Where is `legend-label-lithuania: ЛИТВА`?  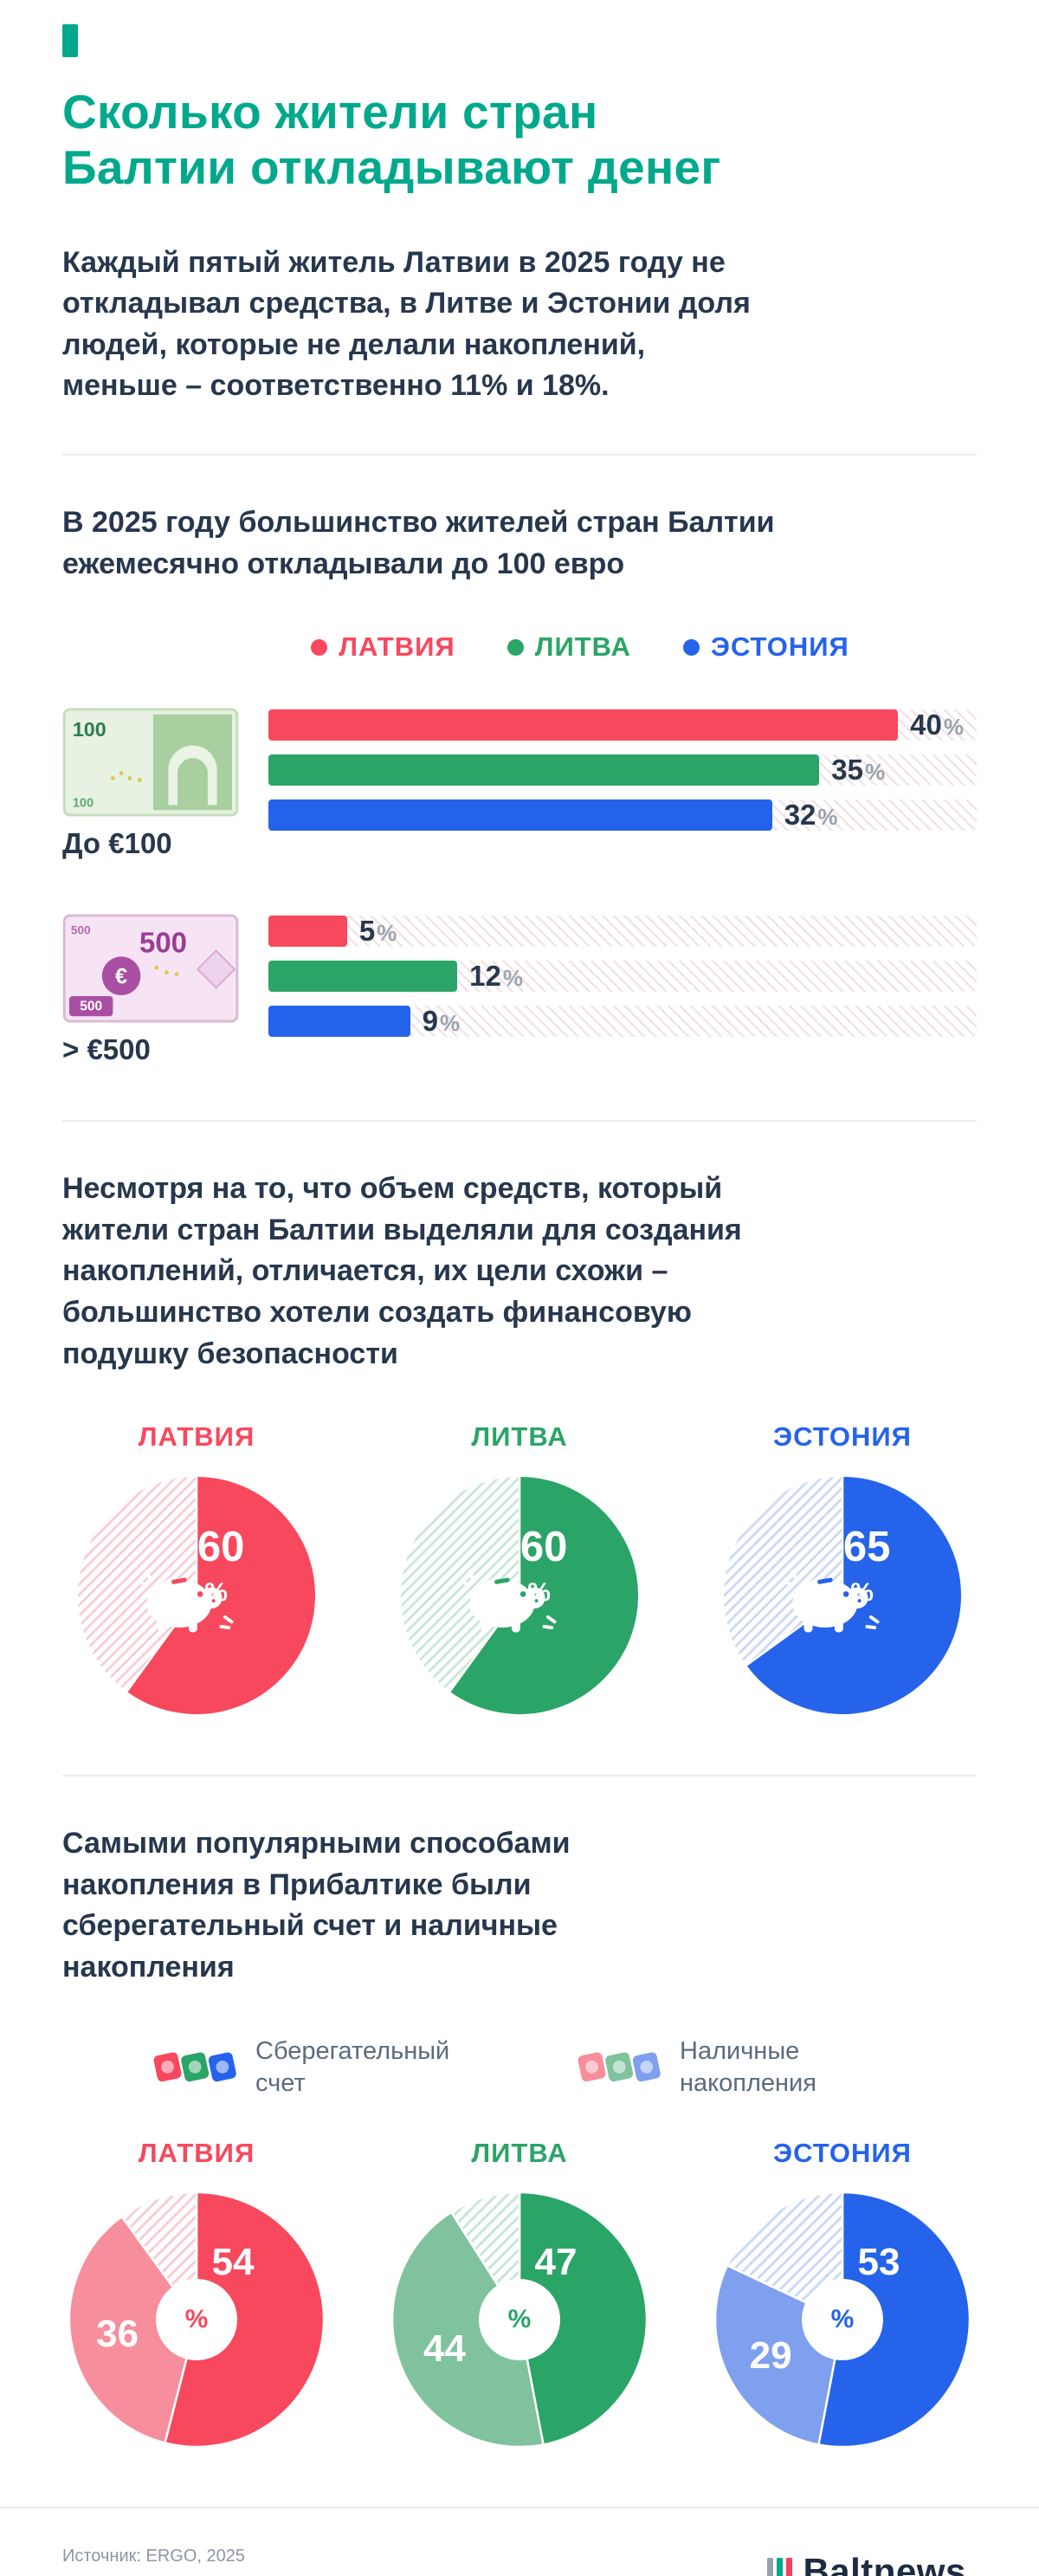
legend-label-lithuania: ЛИТВА is located at coordinates (582, 647).